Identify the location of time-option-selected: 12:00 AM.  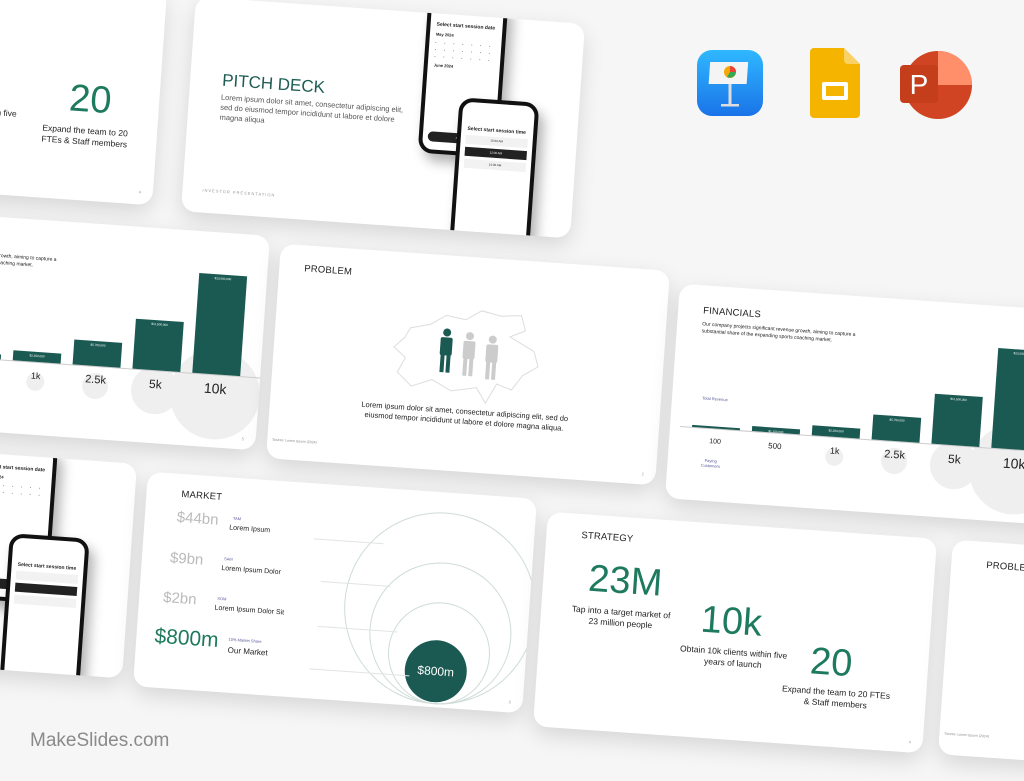
(496, 153).